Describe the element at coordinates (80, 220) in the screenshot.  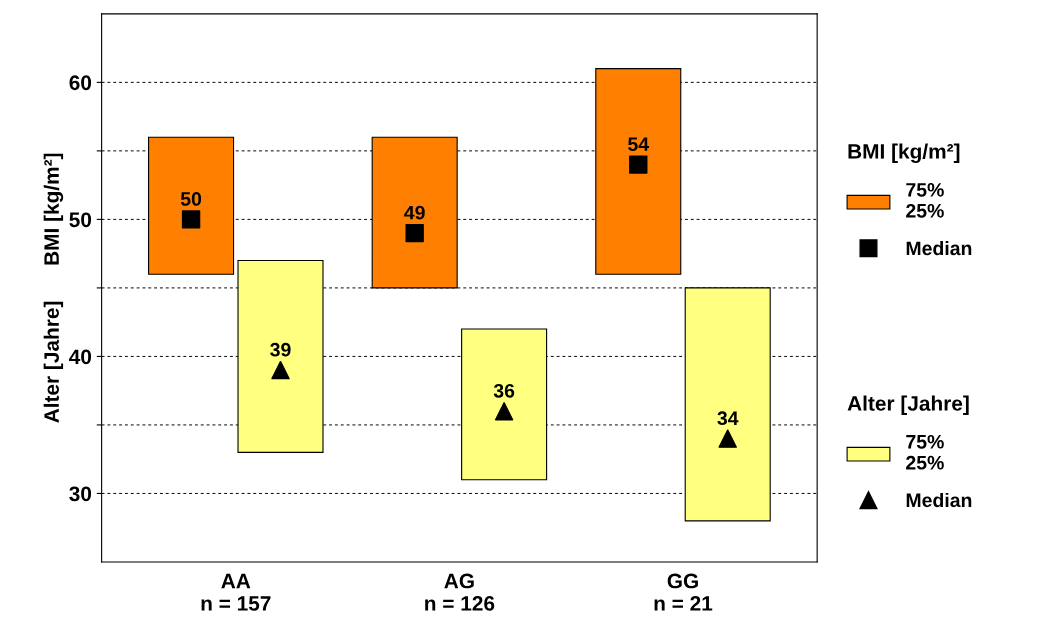
I see `y-tick-label: 50` at that location.